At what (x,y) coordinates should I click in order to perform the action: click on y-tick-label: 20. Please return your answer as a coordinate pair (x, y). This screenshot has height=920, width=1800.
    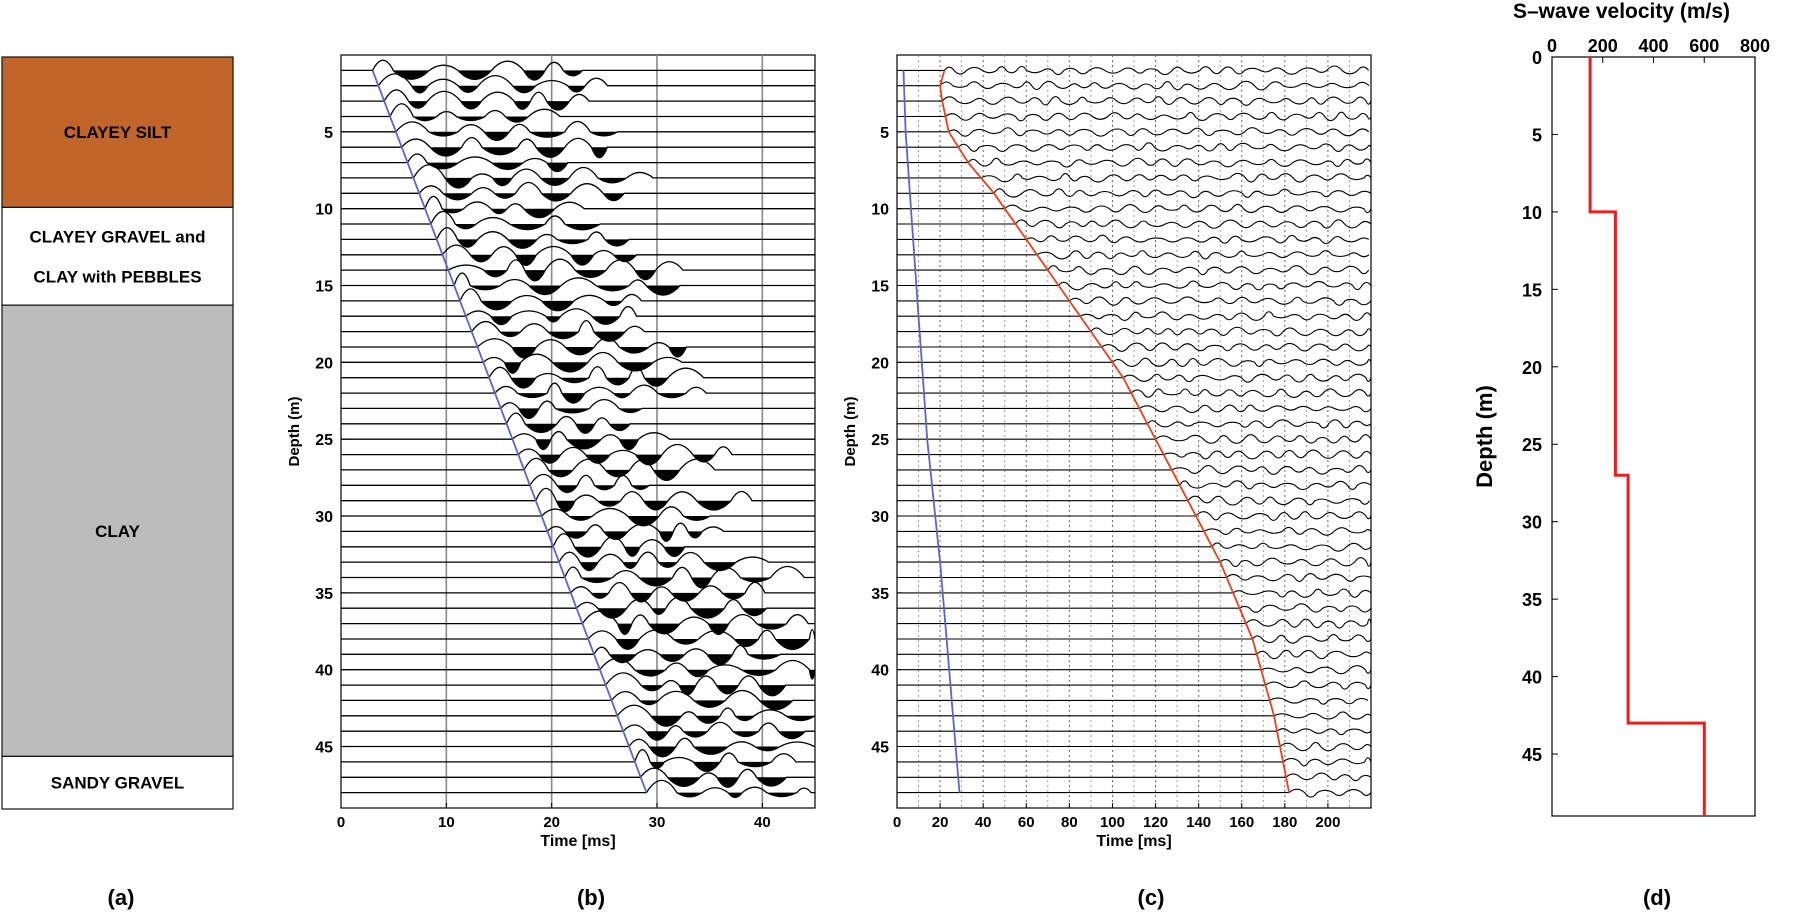
    Looking at the image, I should click on (880, 363).